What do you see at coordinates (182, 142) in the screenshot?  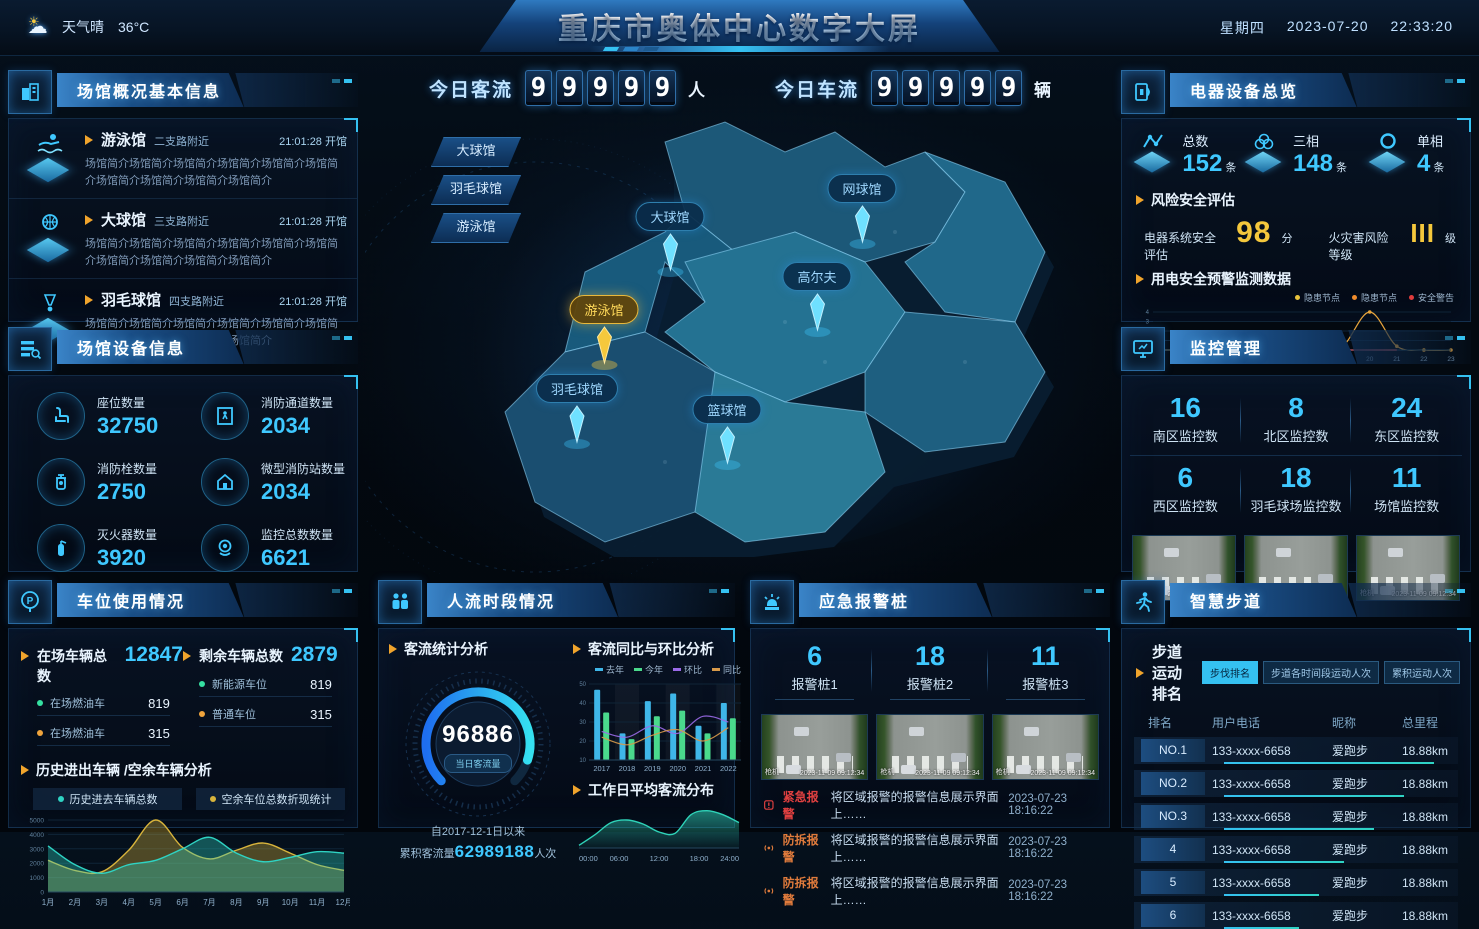 I see `venue-location: 二支路附近` at bounding box center [182, 142].